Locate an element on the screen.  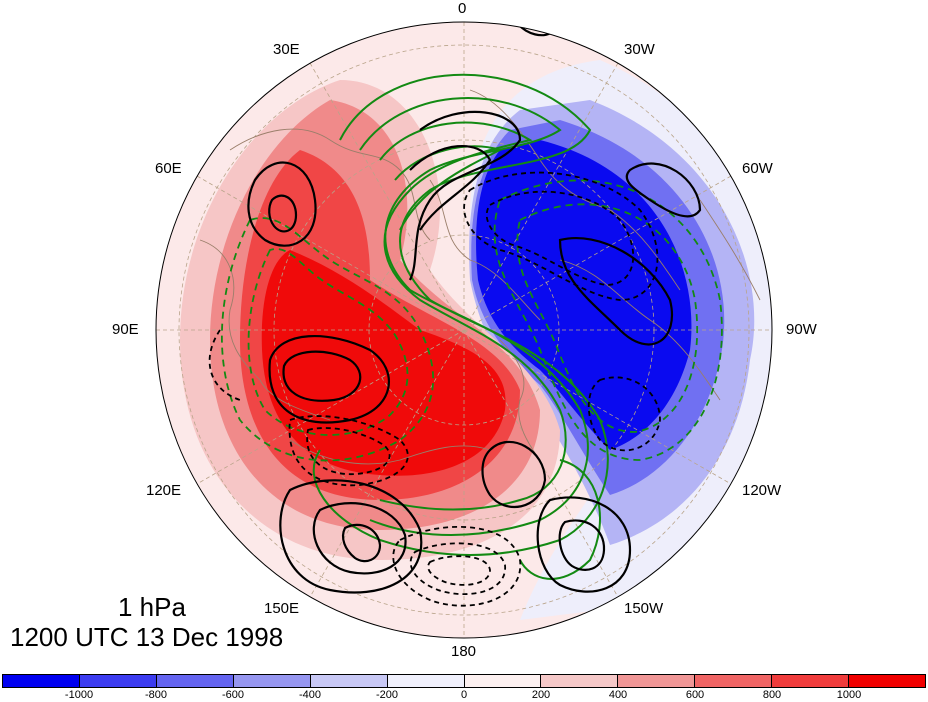
colorbar-tick-label: 200 is located at coordinates (541, 695).